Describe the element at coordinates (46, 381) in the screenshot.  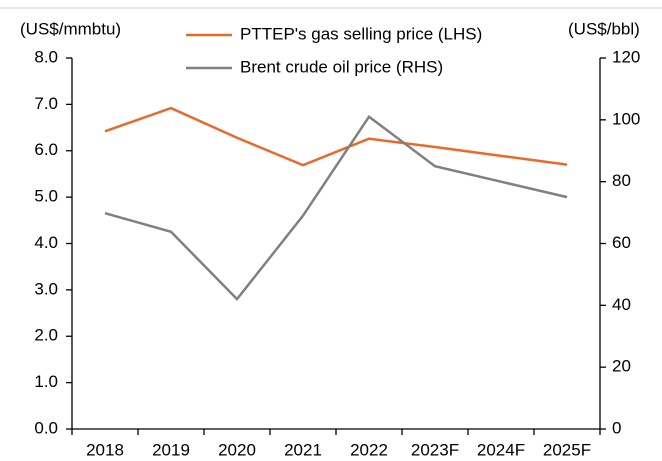
I see `y-tick-label: 1.0` at that location.